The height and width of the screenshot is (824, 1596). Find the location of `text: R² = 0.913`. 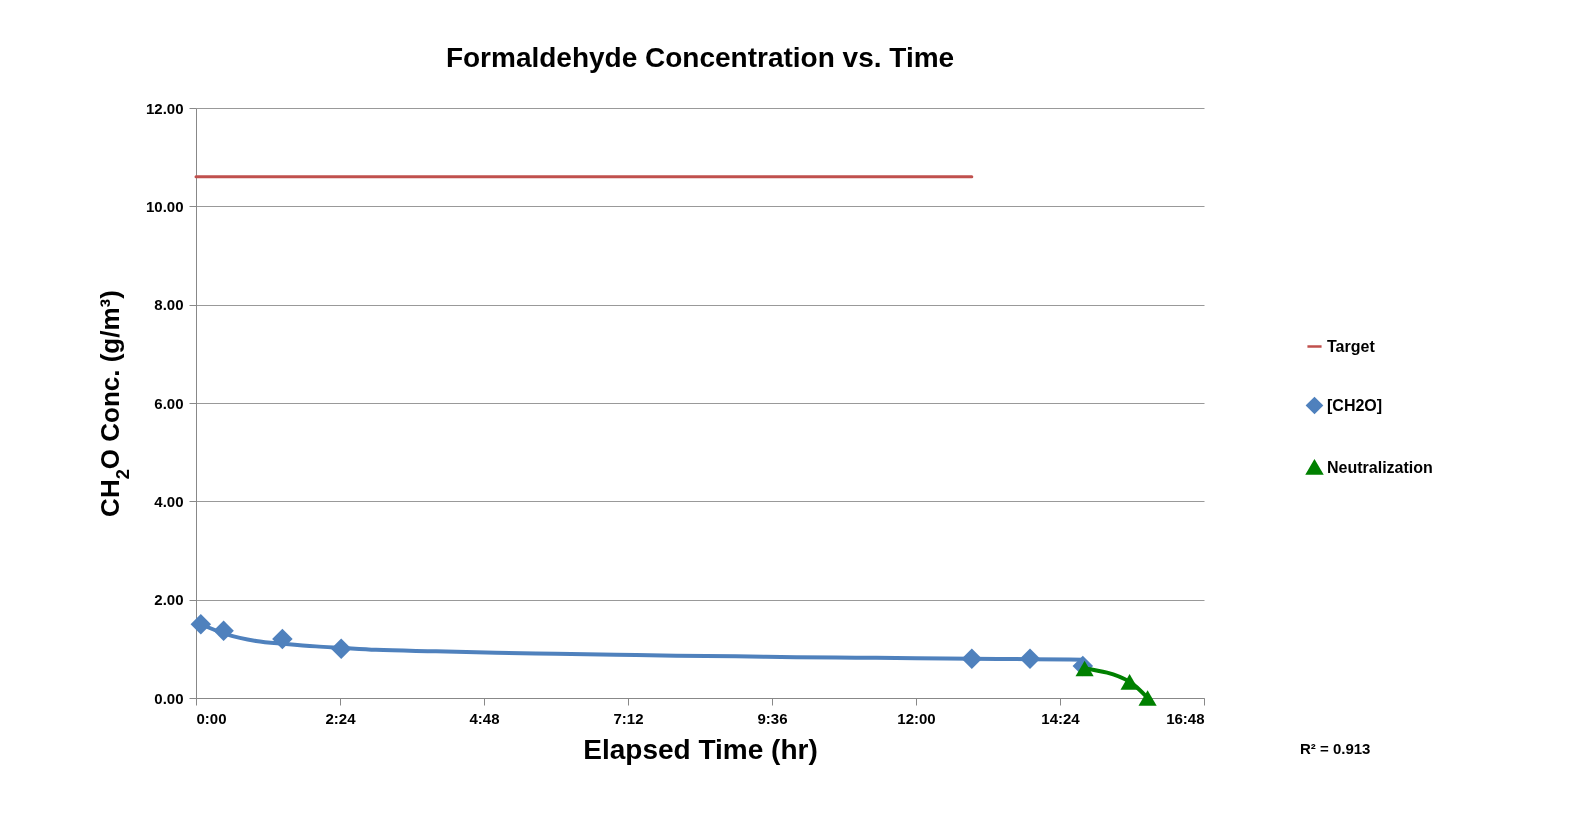

text: R² = 0.913 is located at coordinates (1335, 748).